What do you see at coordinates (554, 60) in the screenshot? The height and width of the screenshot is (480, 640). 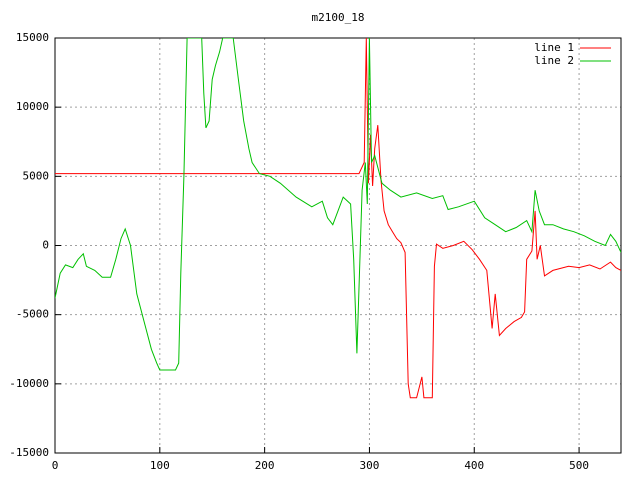 I see `legend-label: line 2` at bounding box center [554, 60].